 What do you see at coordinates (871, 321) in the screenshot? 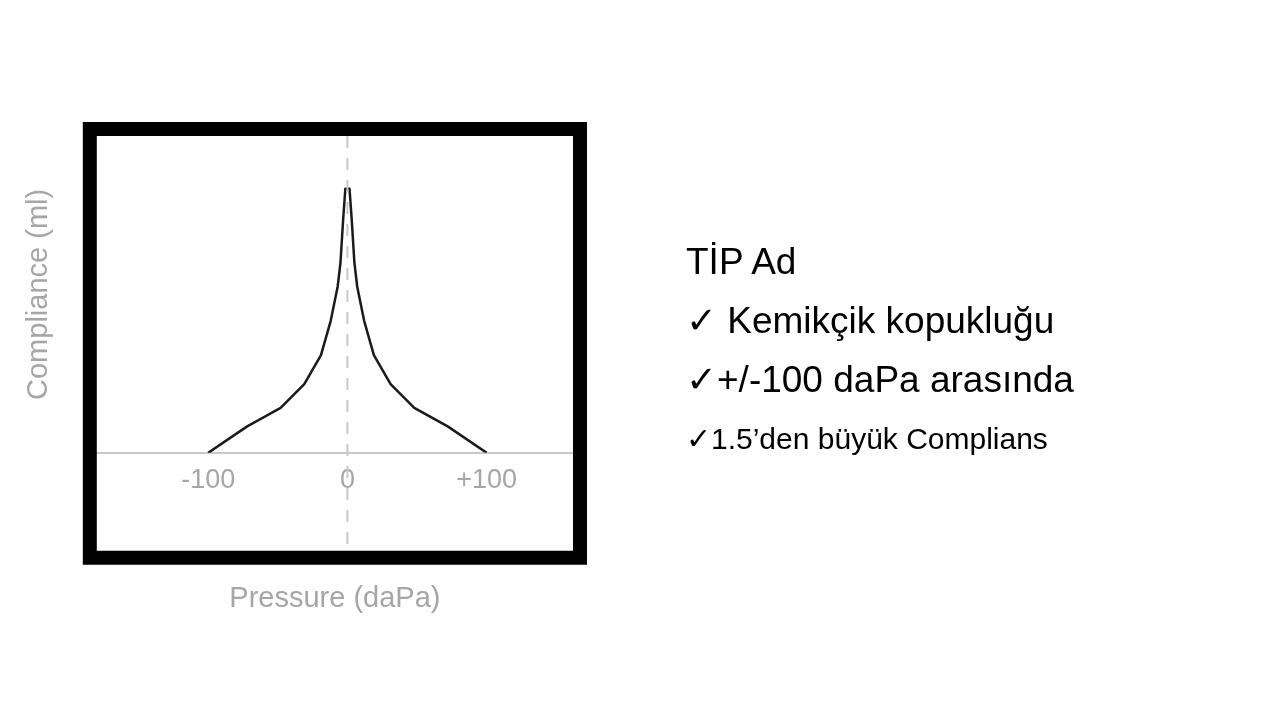
I see `text: ✓ Kemikçik kopukluğu` at bounding box center [871, 321].